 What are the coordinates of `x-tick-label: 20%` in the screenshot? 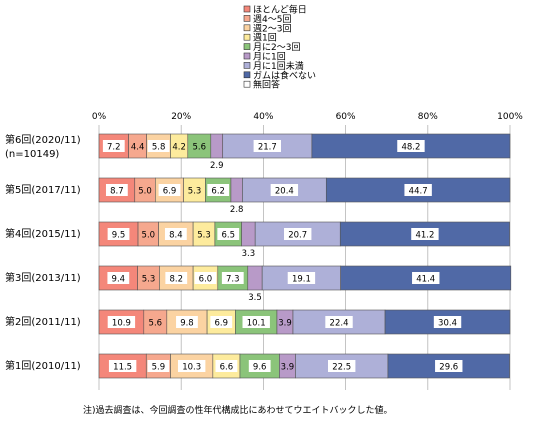 It's located at (181, 117).